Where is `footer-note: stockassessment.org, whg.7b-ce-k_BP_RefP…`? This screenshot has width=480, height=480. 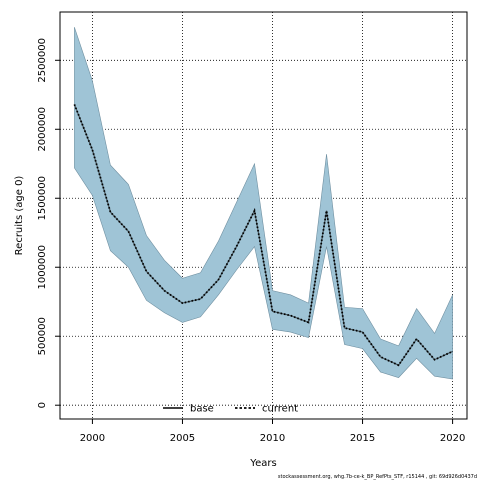
footer-note: stockassessment.org, whg.7b-ce-k_BP_RefP… is located at coordinates (377, 477).